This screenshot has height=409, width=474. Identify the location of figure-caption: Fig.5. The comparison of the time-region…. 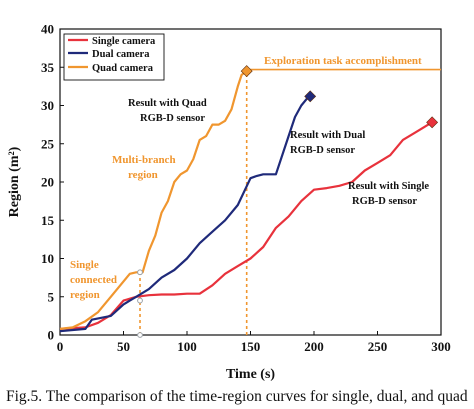
(237, 396).